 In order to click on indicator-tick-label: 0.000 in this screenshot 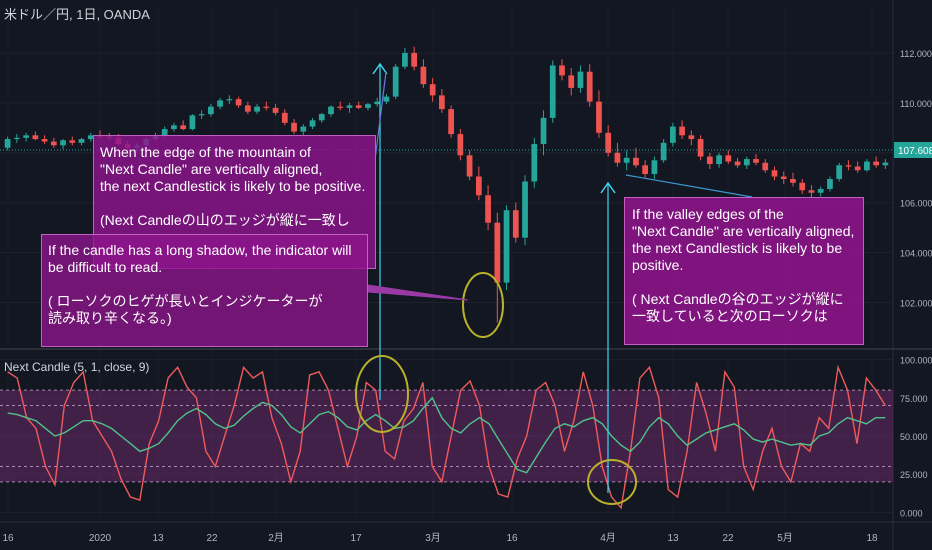, I will do `click(911, 513)`.